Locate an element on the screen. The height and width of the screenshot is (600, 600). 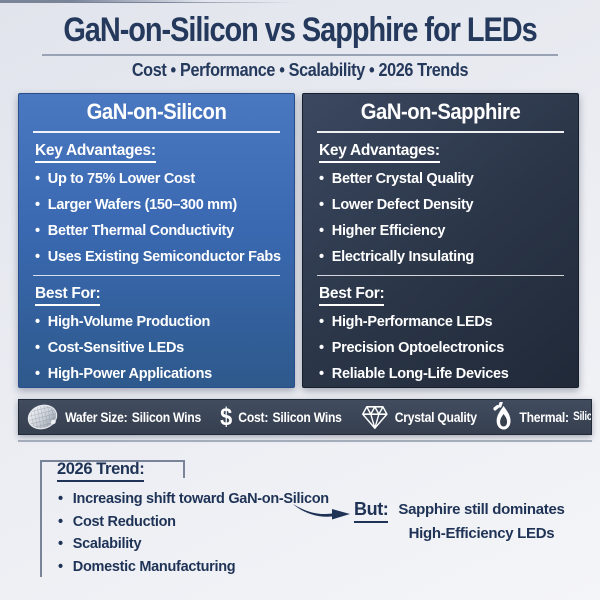
best-for-item: High-Volume Production is located at coordinates (164, 322).